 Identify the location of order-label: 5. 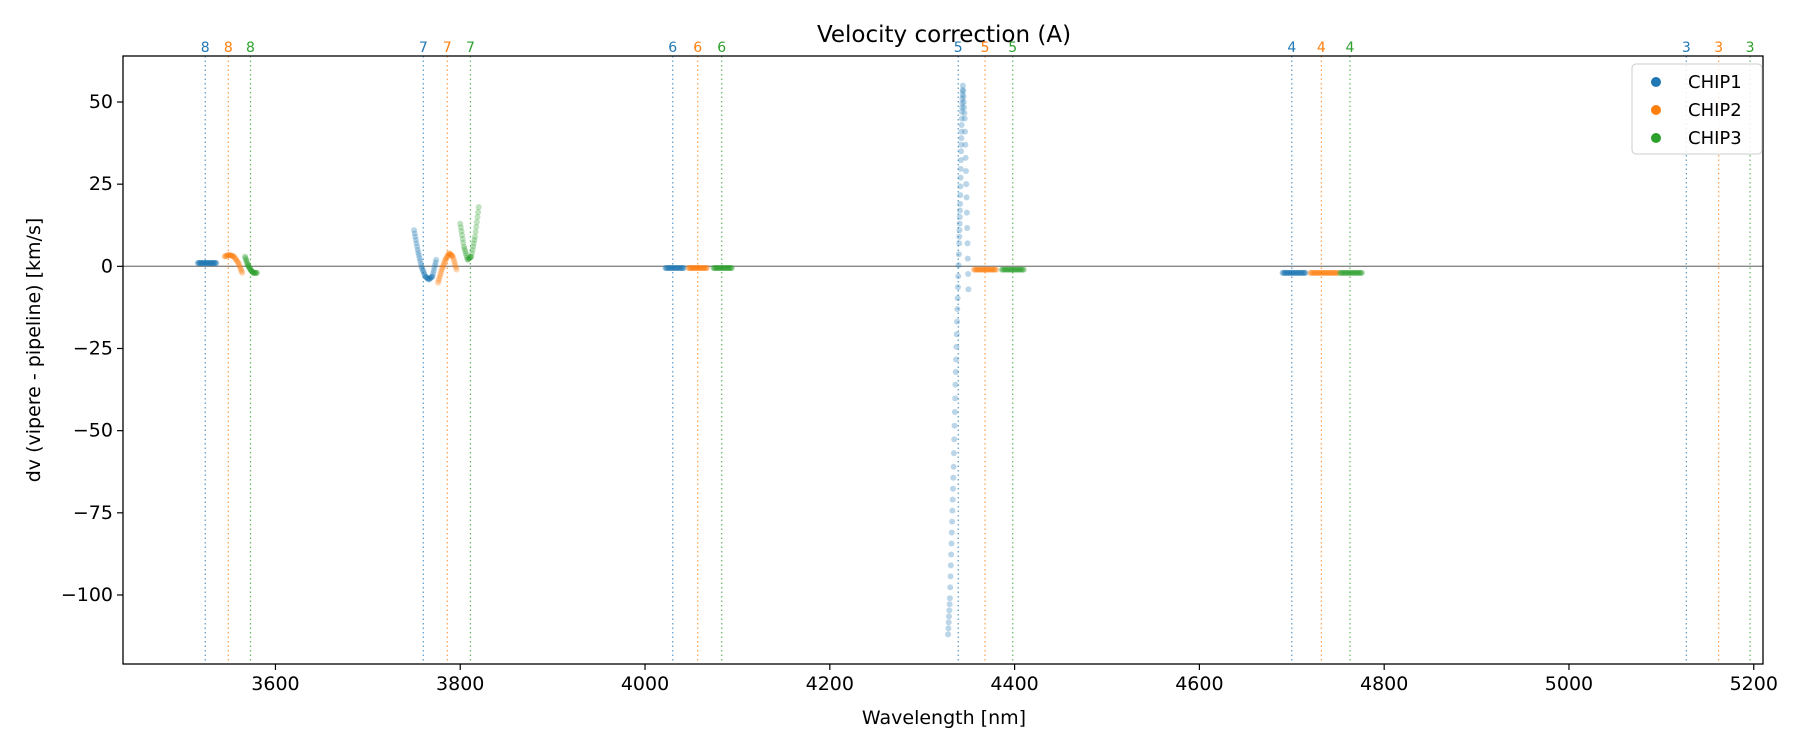
(958, 48).